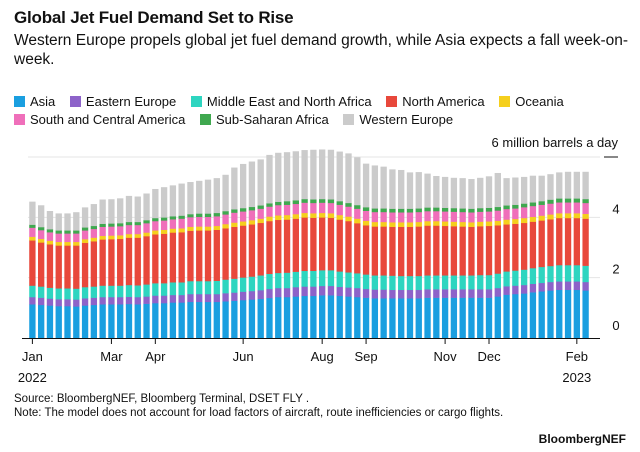  Describe the element at coordinates (576, 377) in the screenshot. I see `x-tick-year-label: 2023` at that location.